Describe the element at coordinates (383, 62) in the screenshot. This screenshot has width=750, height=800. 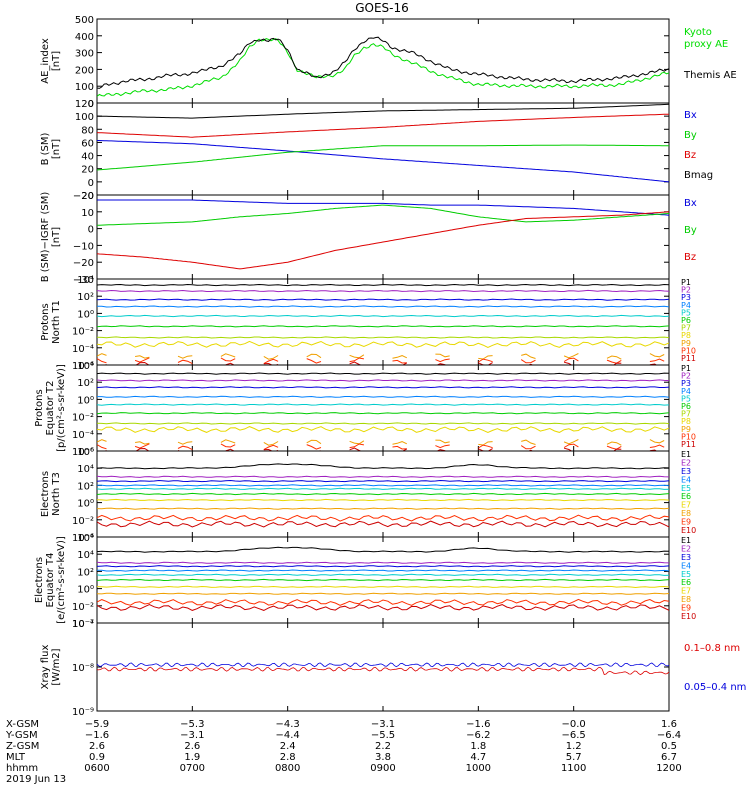
I see `series-line-Themis AE` at that location.